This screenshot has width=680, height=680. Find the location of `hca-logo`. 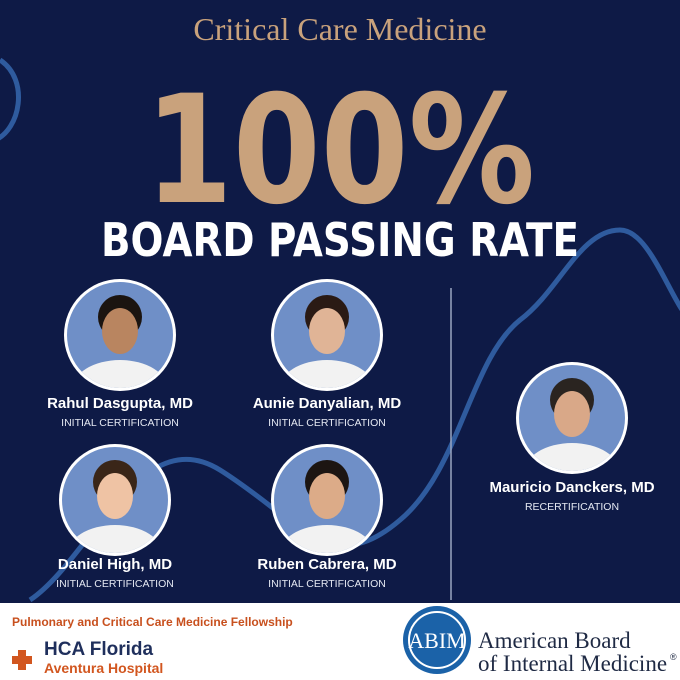

hca-logo is located at coordinates (22, 660).